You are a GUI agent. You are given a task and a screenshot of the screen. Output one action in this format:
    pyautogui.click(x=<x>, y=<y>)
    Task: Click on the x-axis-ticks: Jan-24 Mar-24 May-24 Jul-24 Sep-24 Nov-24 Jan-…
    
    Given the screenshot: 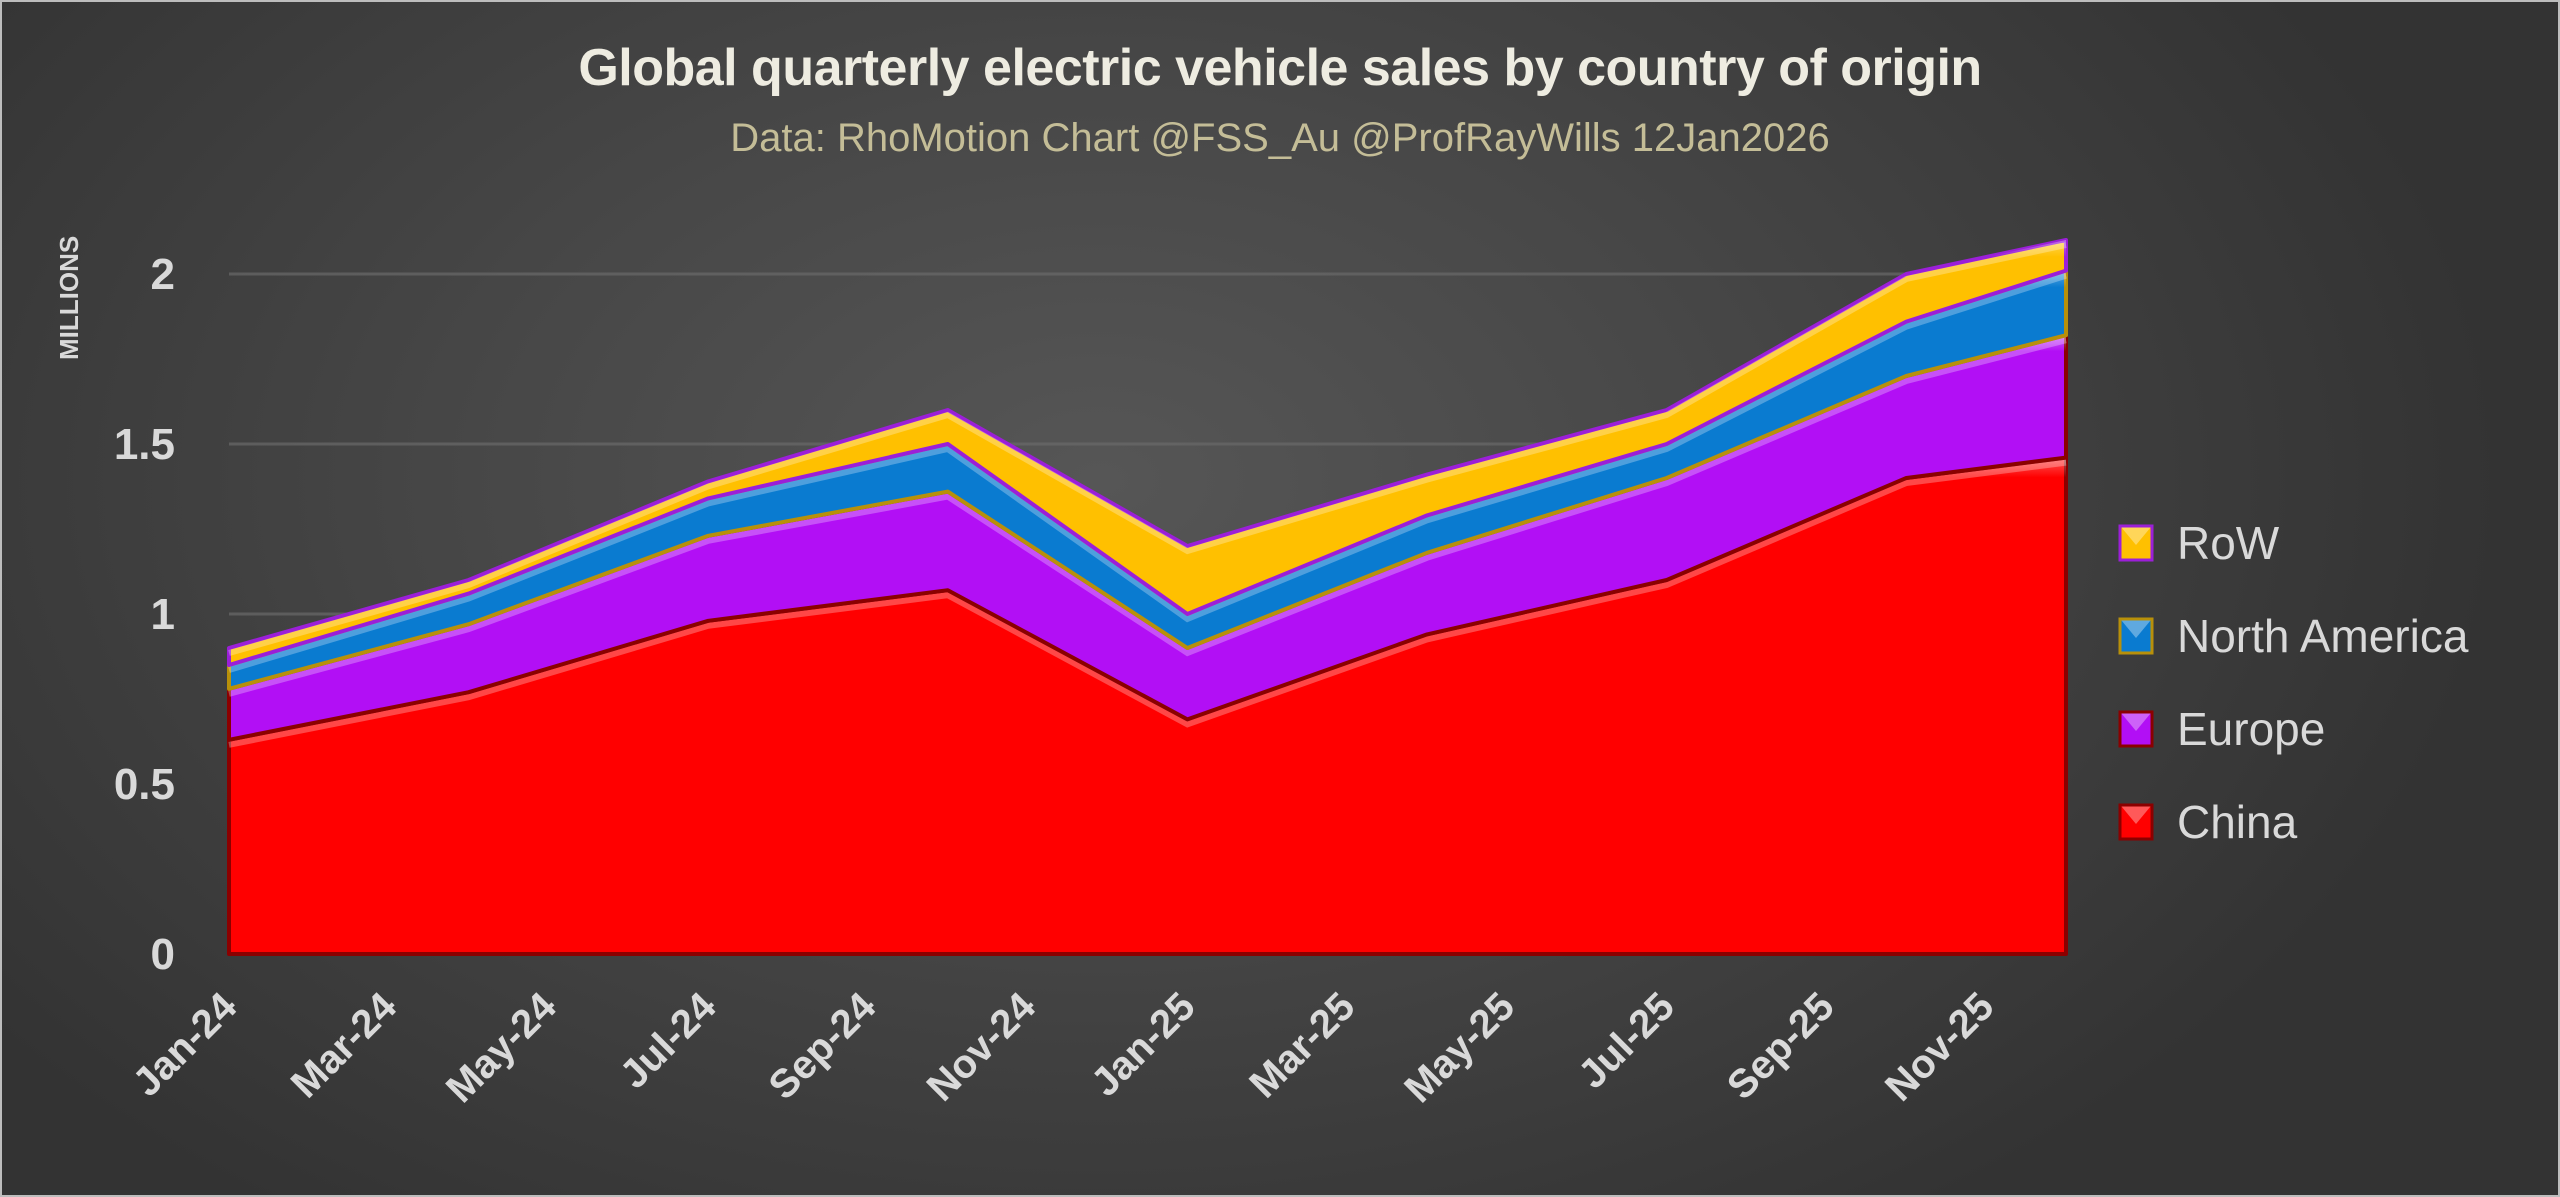 What is the action you would take?
    pyautogui.click(x=1064, y=1048)
    